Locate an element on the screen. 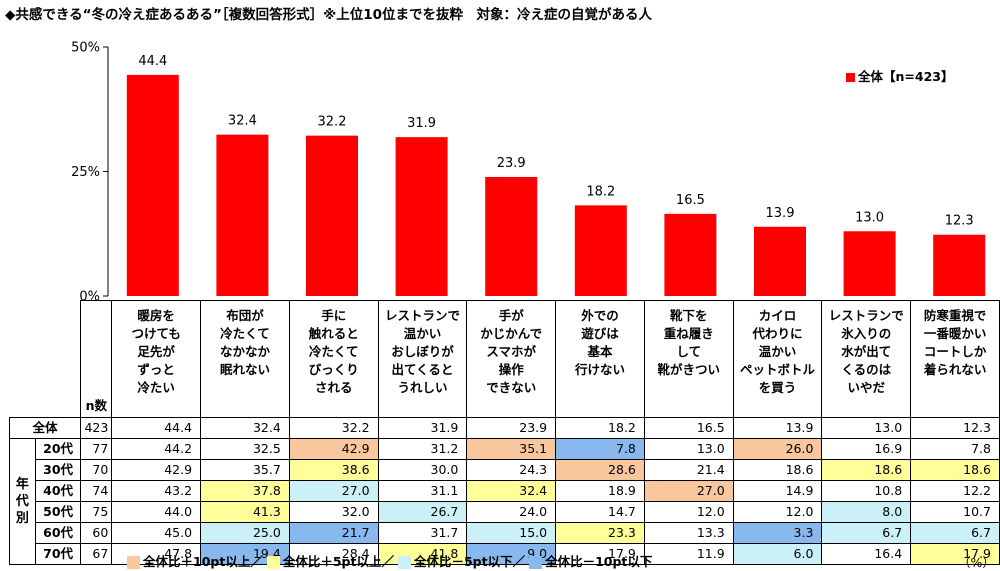 The height and width of the screenshot is (571, 1000). bar-value-label: 23.9 is located at coordinates (511, 163).